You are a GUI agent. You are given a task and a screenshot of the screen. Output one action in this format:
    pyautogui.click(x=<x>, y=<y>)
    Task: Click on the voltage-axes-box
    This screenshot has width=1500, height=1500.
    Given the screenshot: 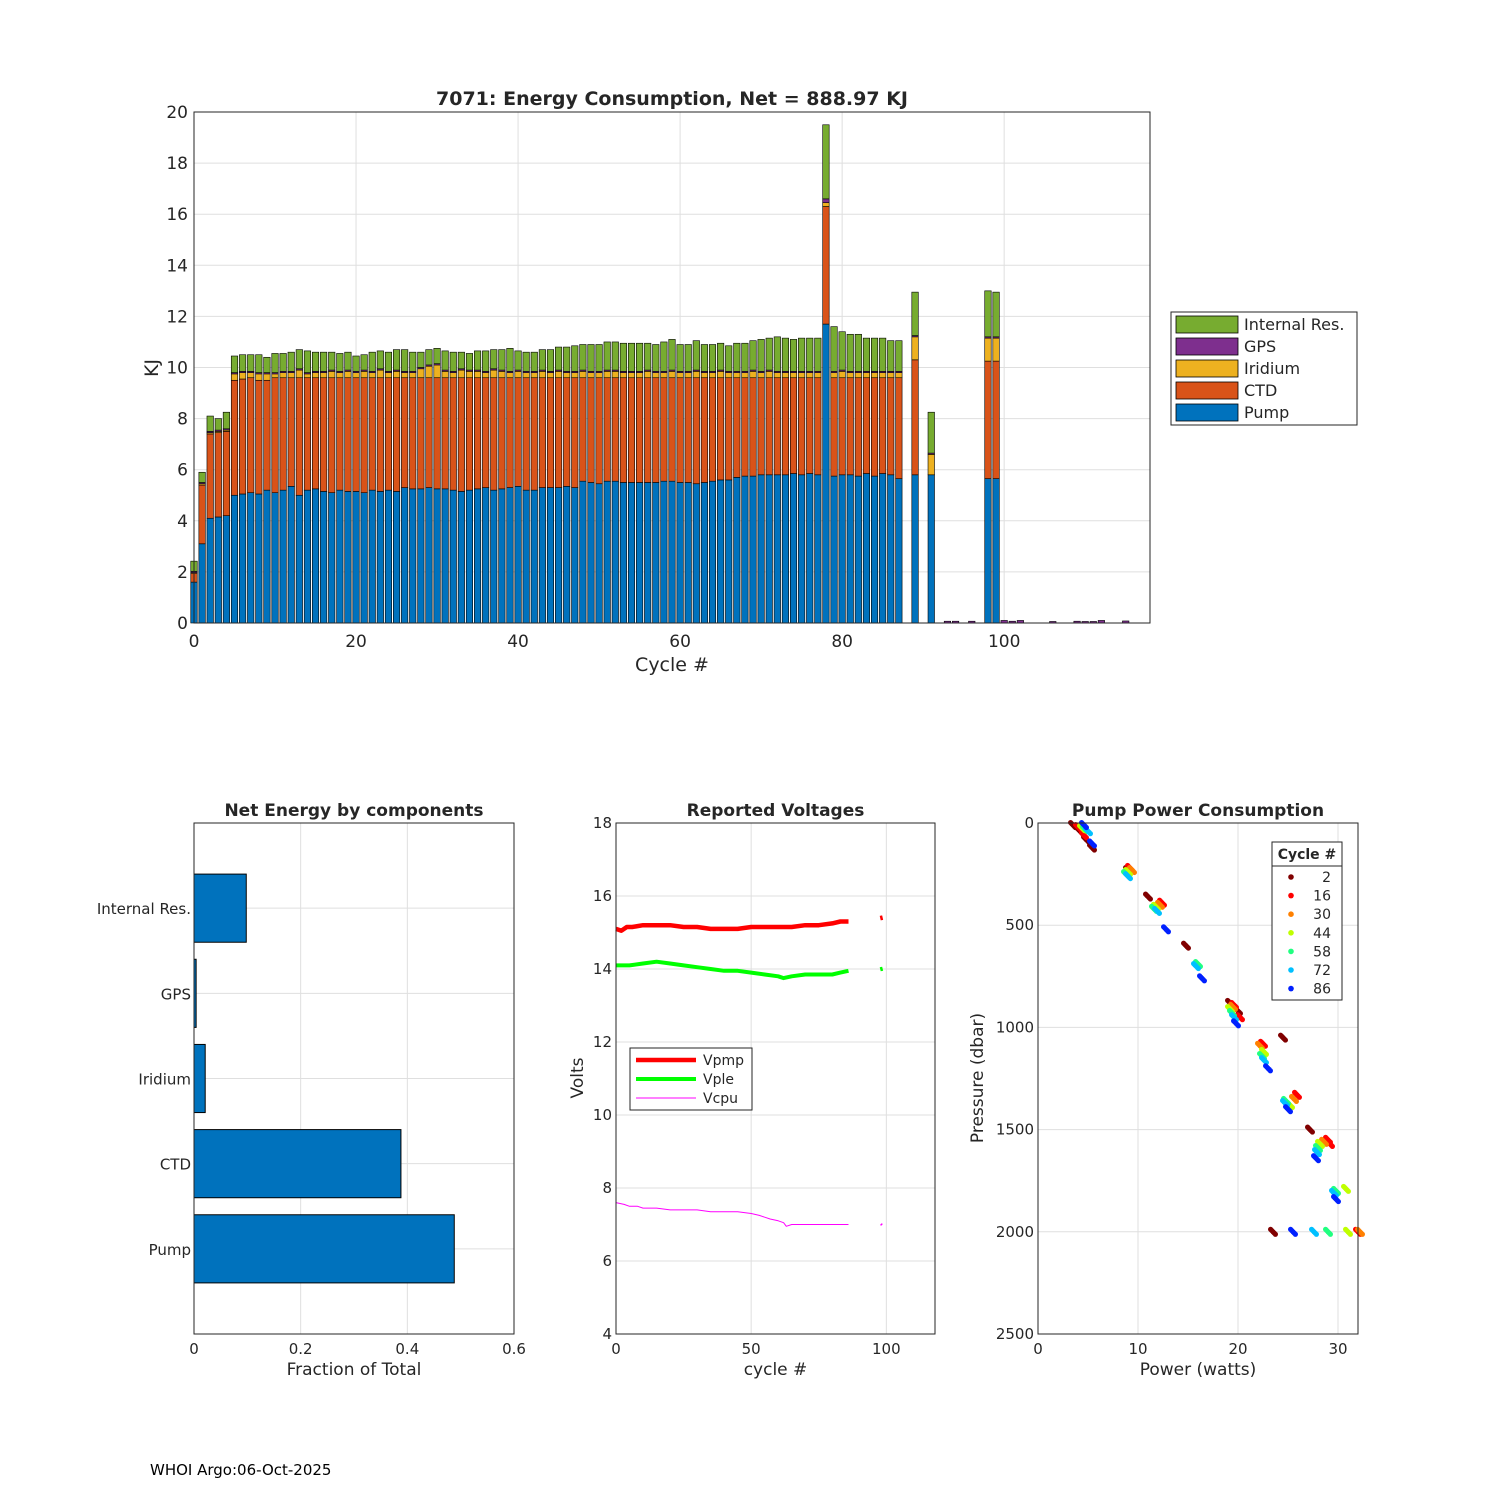 What is the action you would take?
    pyautogui.click(x=775, y=1078)
    